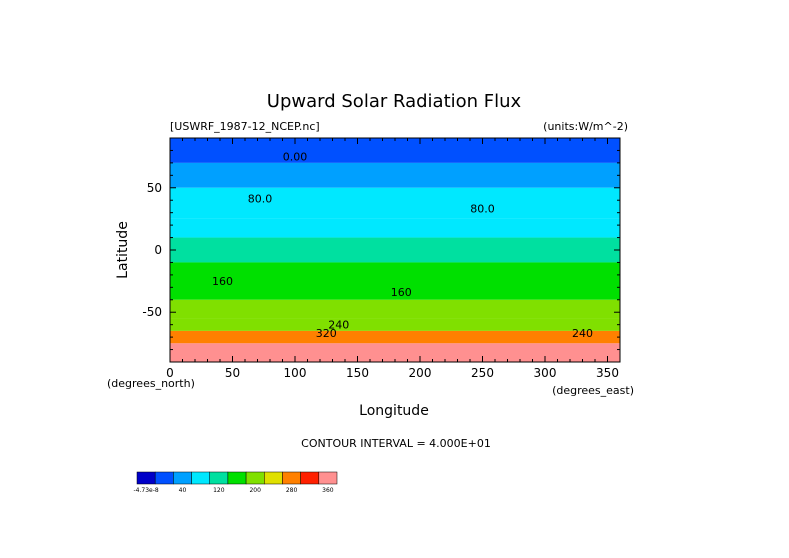  Describe the element at coordinates (183, 490) in the screenshot. I see `colorbar-label: 40` at that location.